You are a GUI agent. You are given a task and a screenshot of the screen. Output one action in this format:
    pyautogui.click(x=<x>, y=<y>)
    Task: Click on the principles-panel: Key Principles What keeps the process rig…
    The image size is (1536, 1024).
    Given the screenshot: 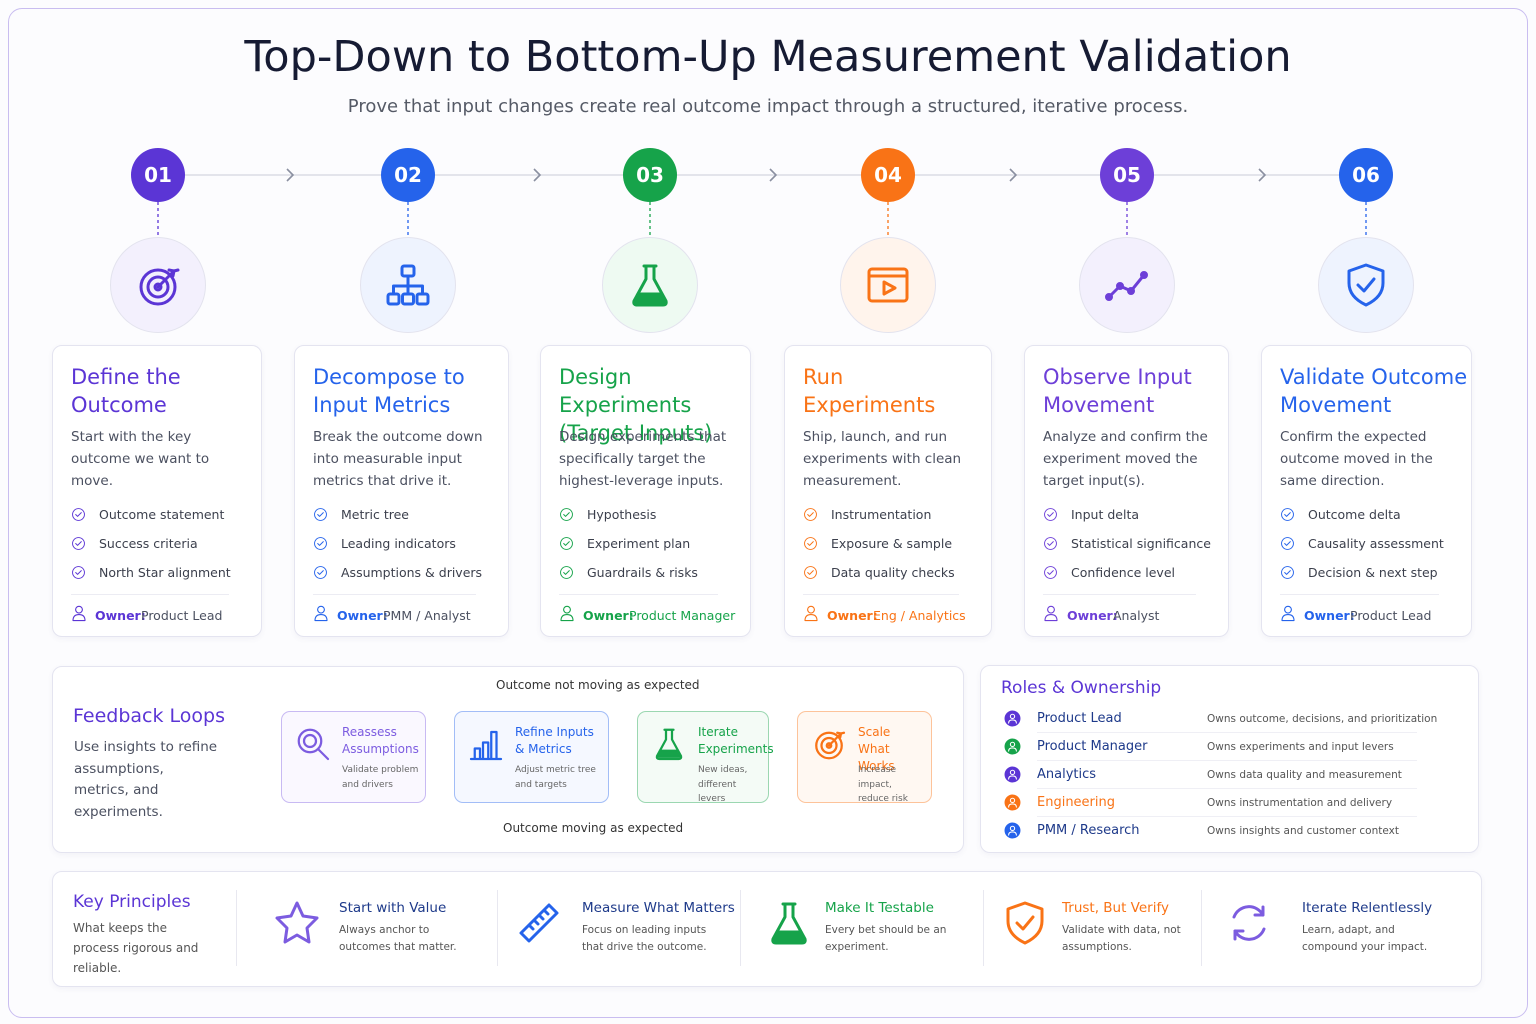 What is the action you would take?
    pyautogui.click(x=767, y=929)
    